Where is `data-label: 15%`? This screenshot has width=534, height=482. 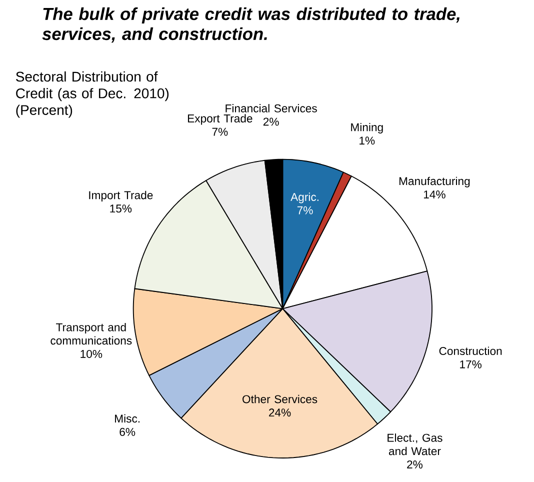
data-label: 15% is located at coordinates (121, 208).